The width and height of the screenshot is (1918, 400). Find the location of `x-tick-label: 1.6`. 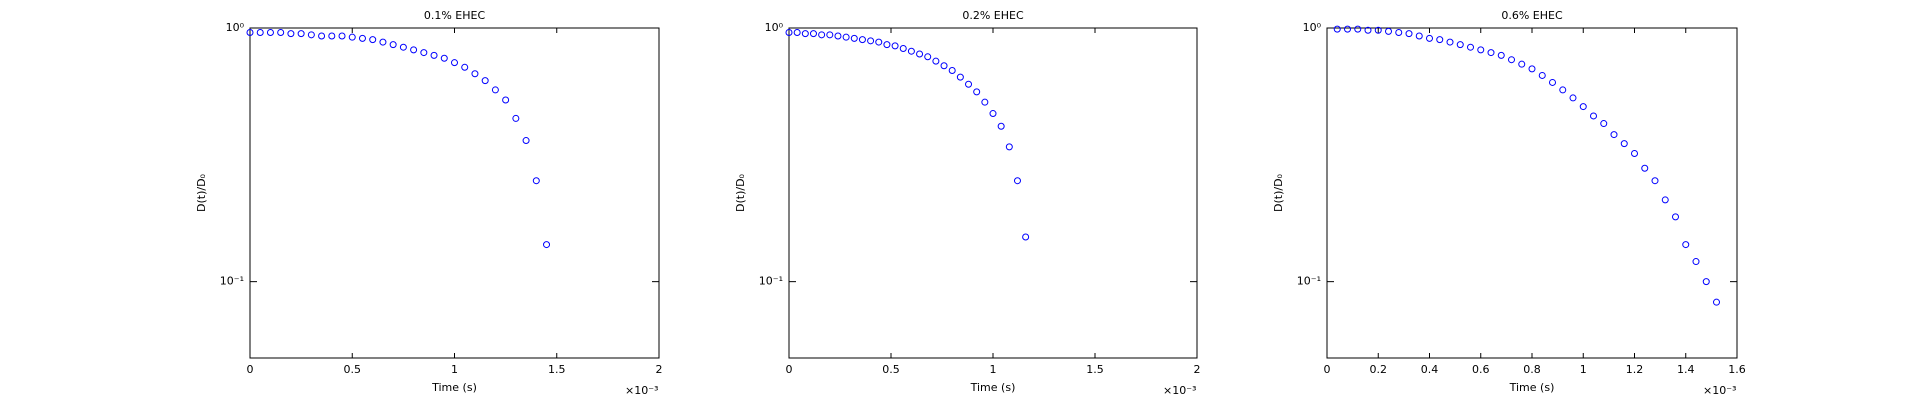

x-tick-label: 1.6 is located at coordinates (1737, 369).